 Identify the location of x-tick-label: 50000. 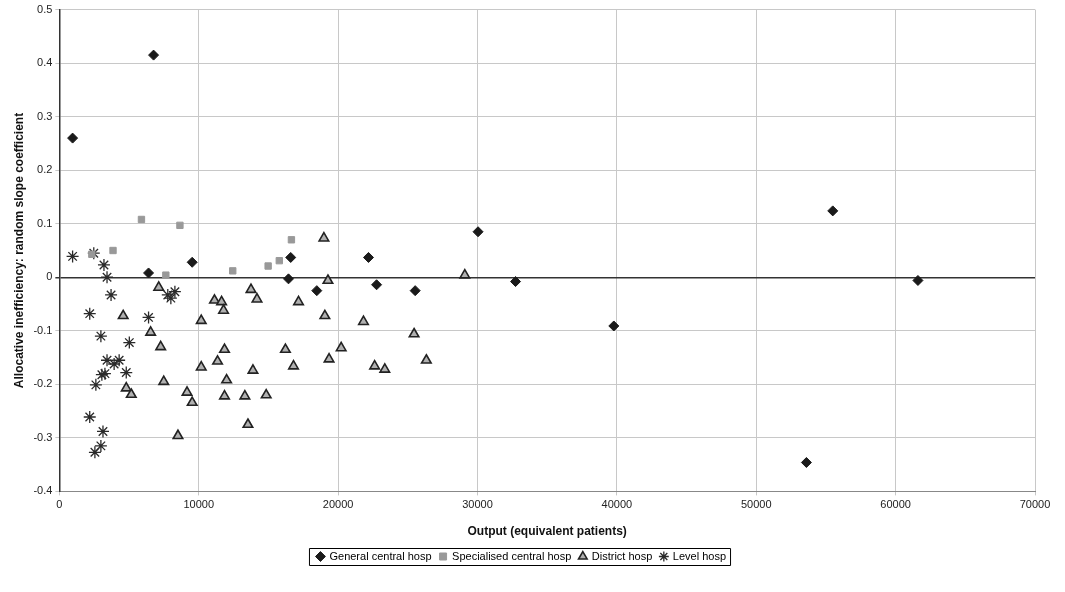
(756, 504).